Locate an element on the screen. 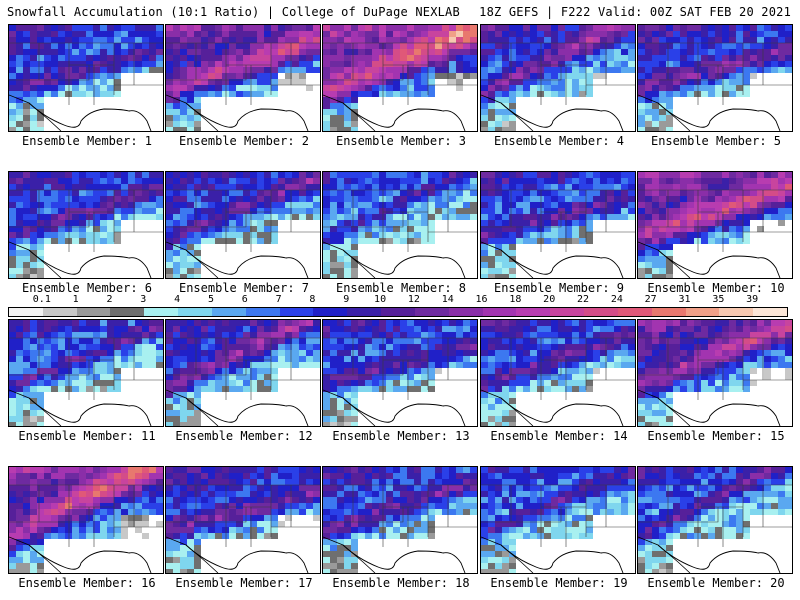 The image size is (800, 600). ensemble-member-panel: Ensemble Member: 1 is located at coordinates (86, 86).